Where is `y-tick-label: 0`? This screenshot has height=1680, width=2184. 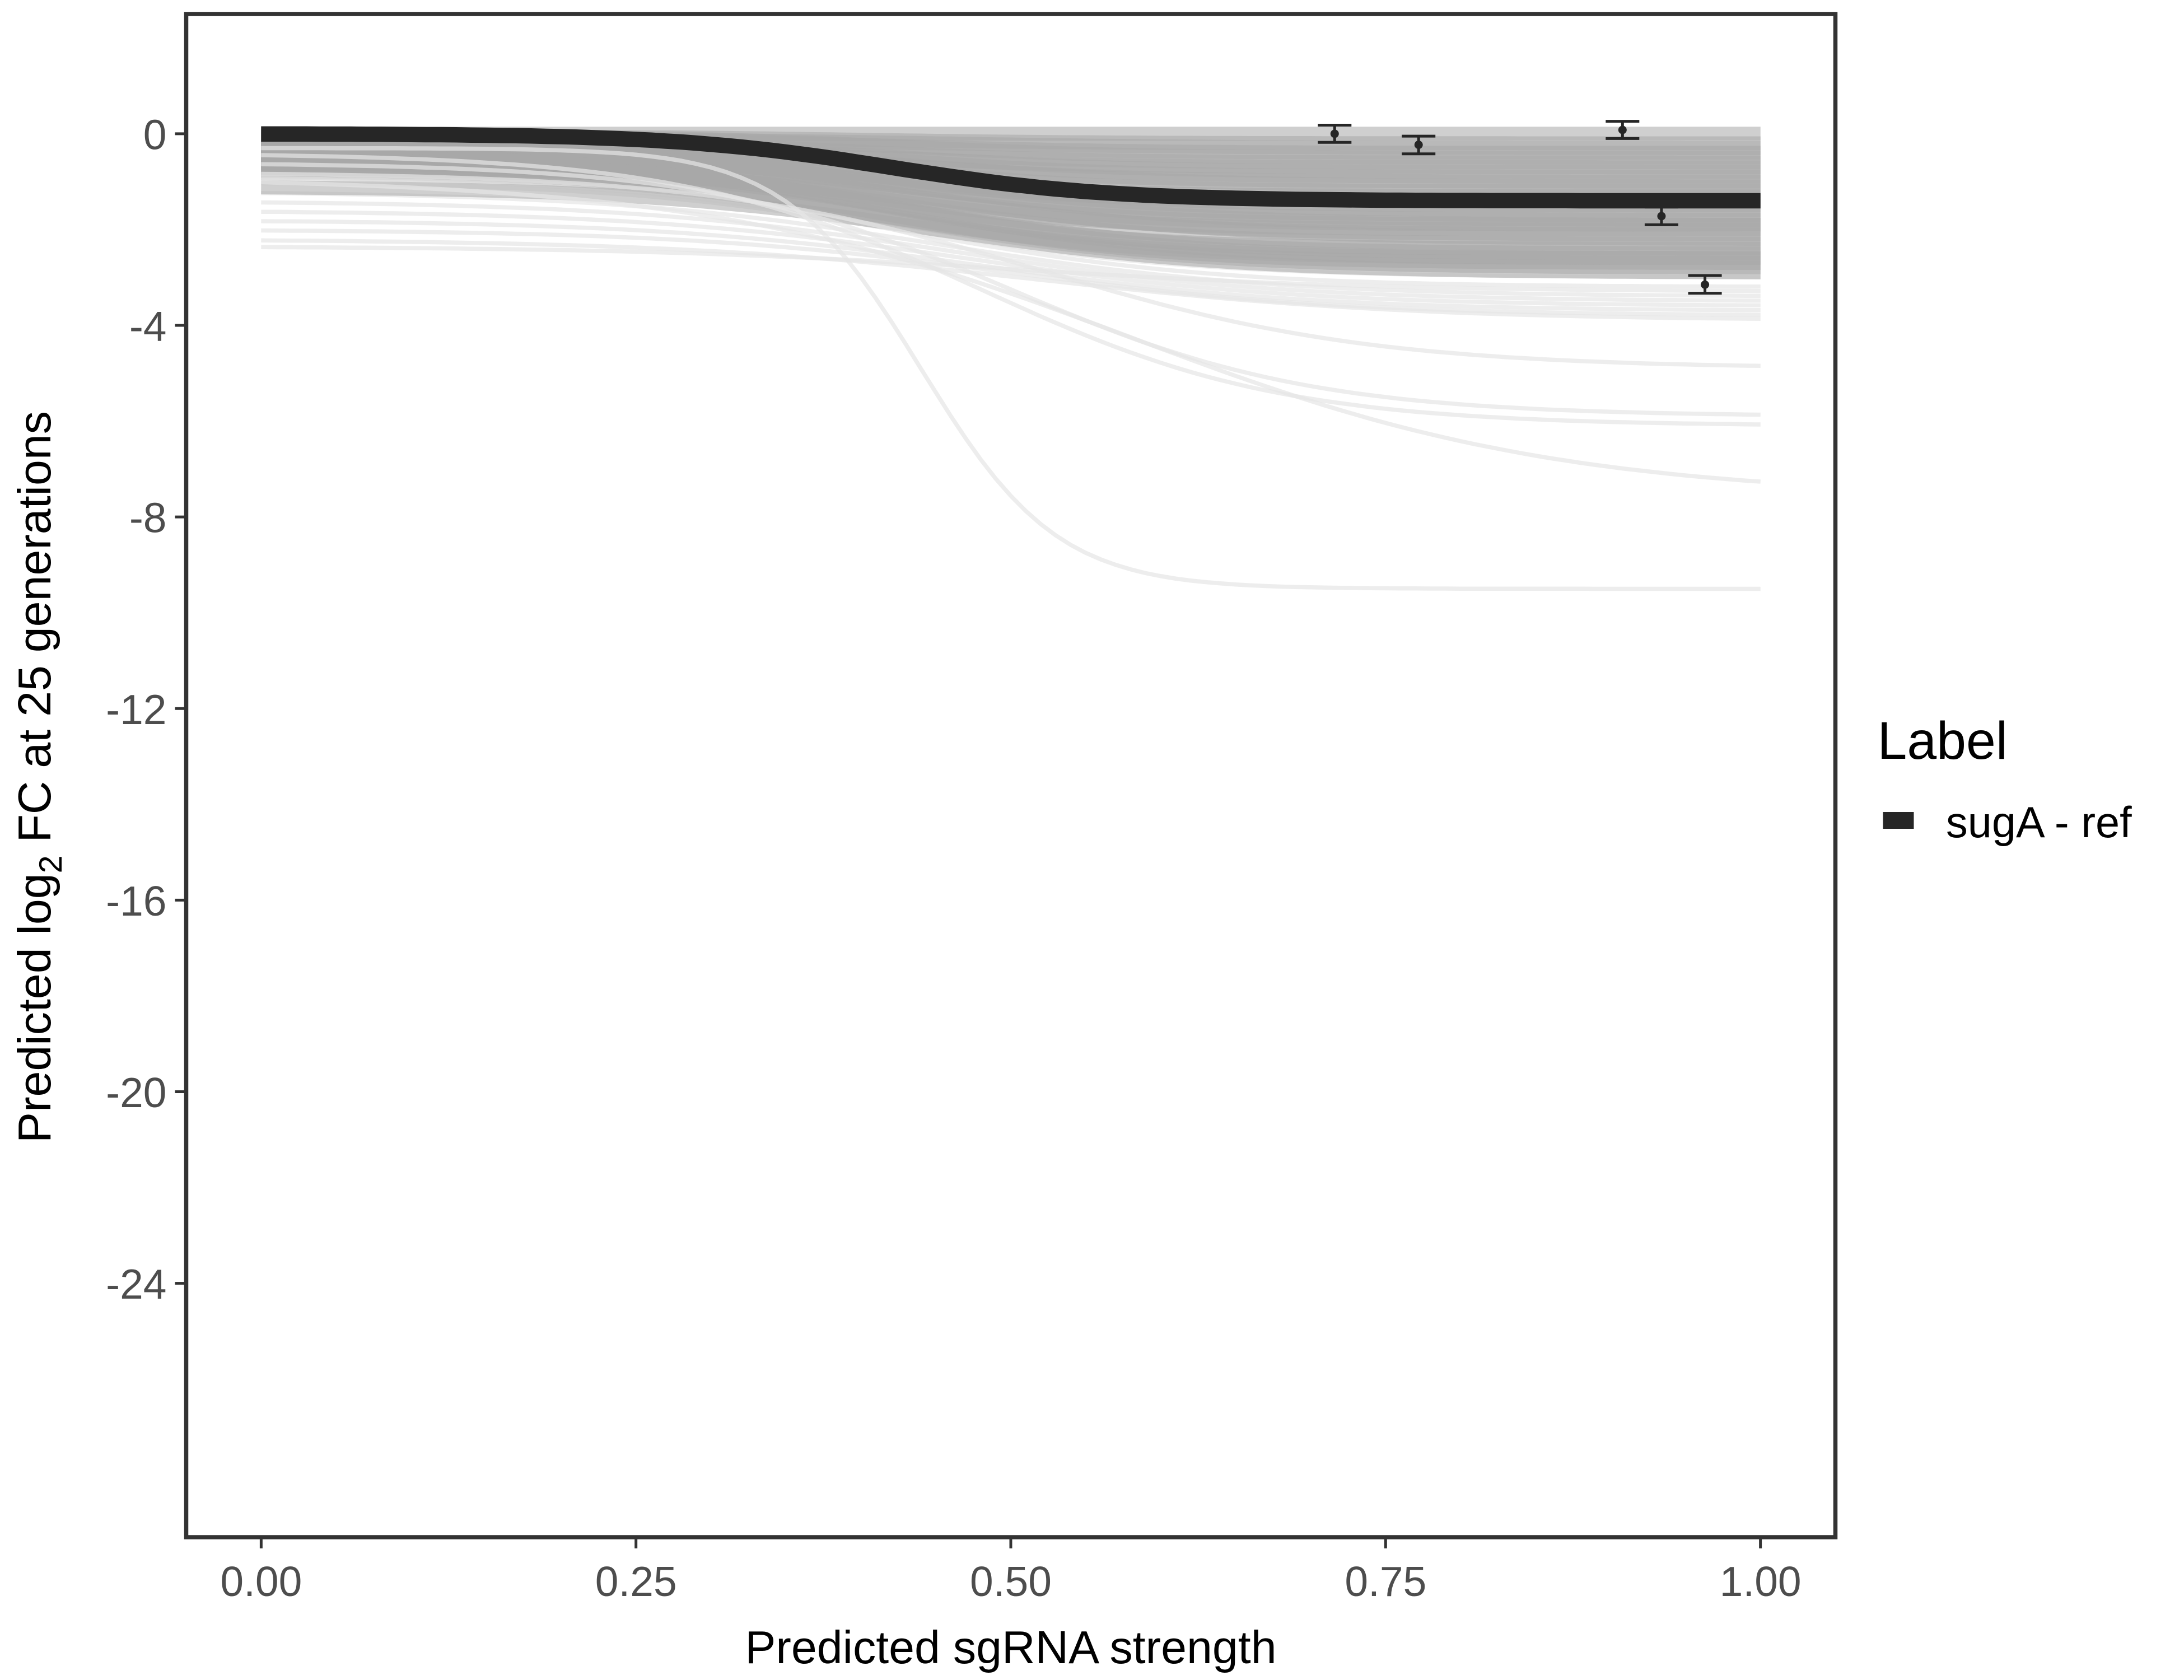 y-tick-label: 0 is located at coordinates (155, 135).